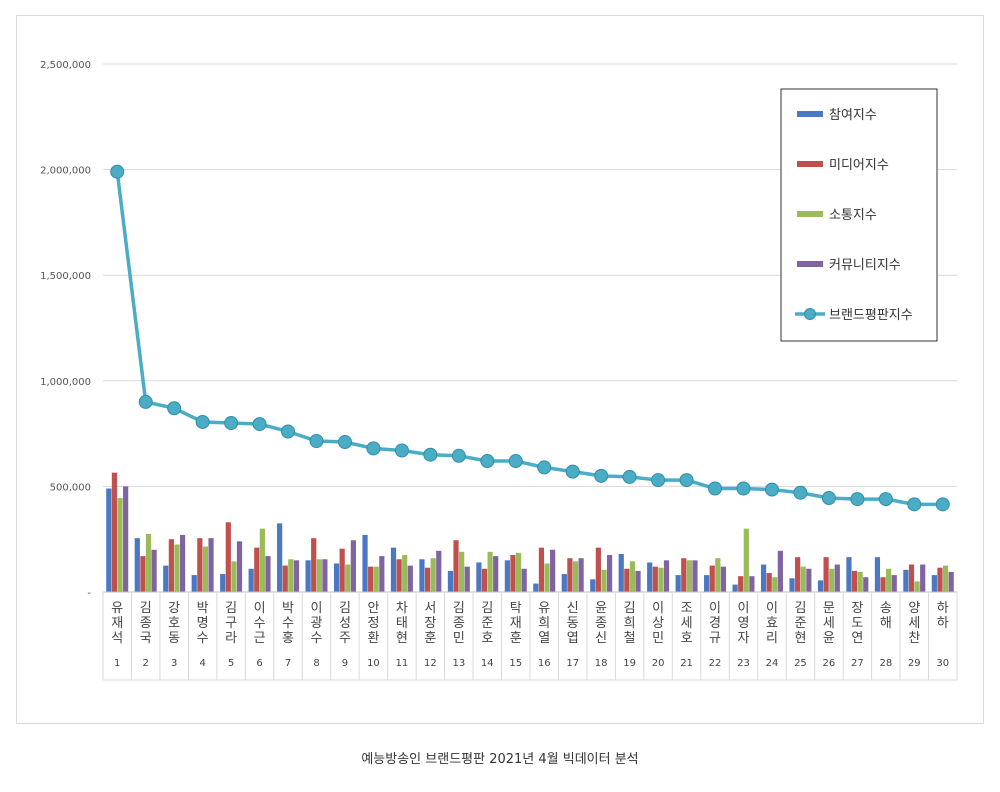  I want to click on rank-label: 9, so click(345, 663).